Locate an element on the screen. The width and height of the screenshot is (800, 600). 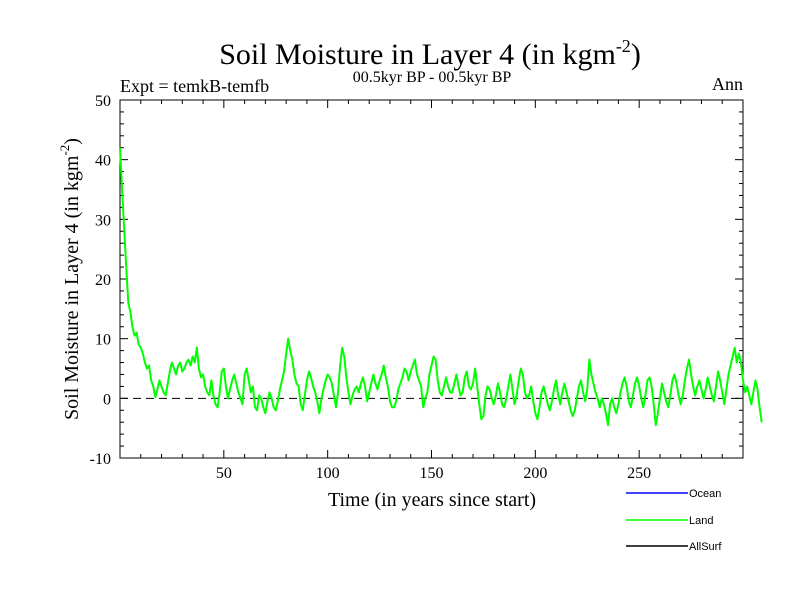
period-label: Ann is located at coordinates (727, 84).